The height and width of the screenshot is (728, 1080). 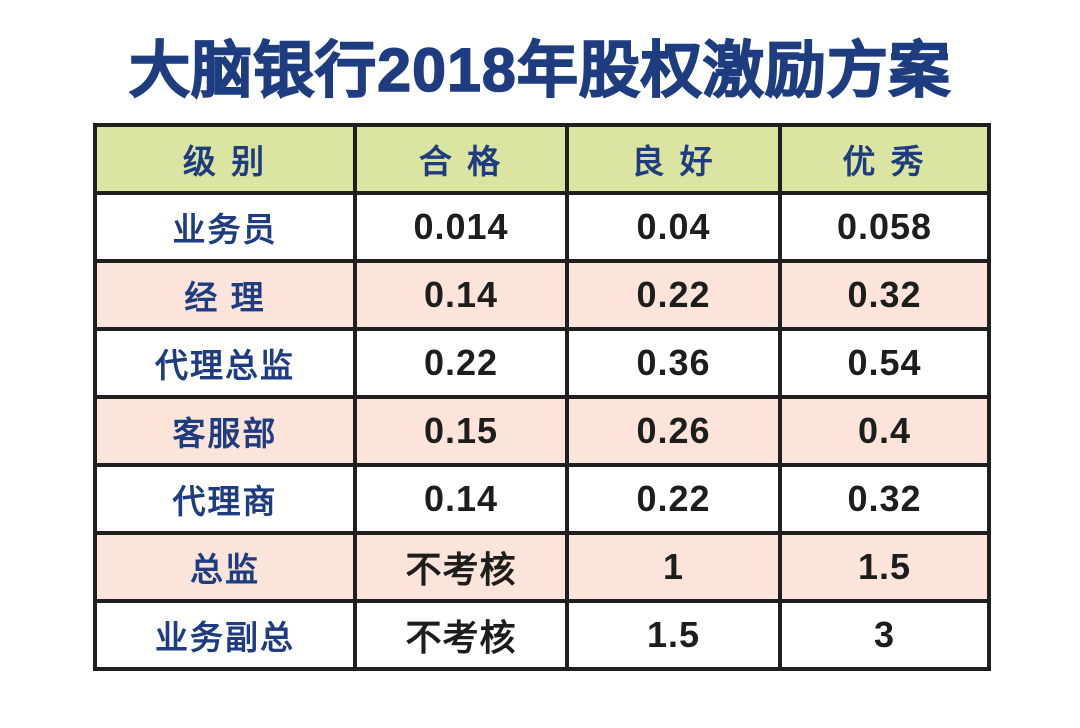 I want to click on row-label: 代理商, so click(x=225, y=499).